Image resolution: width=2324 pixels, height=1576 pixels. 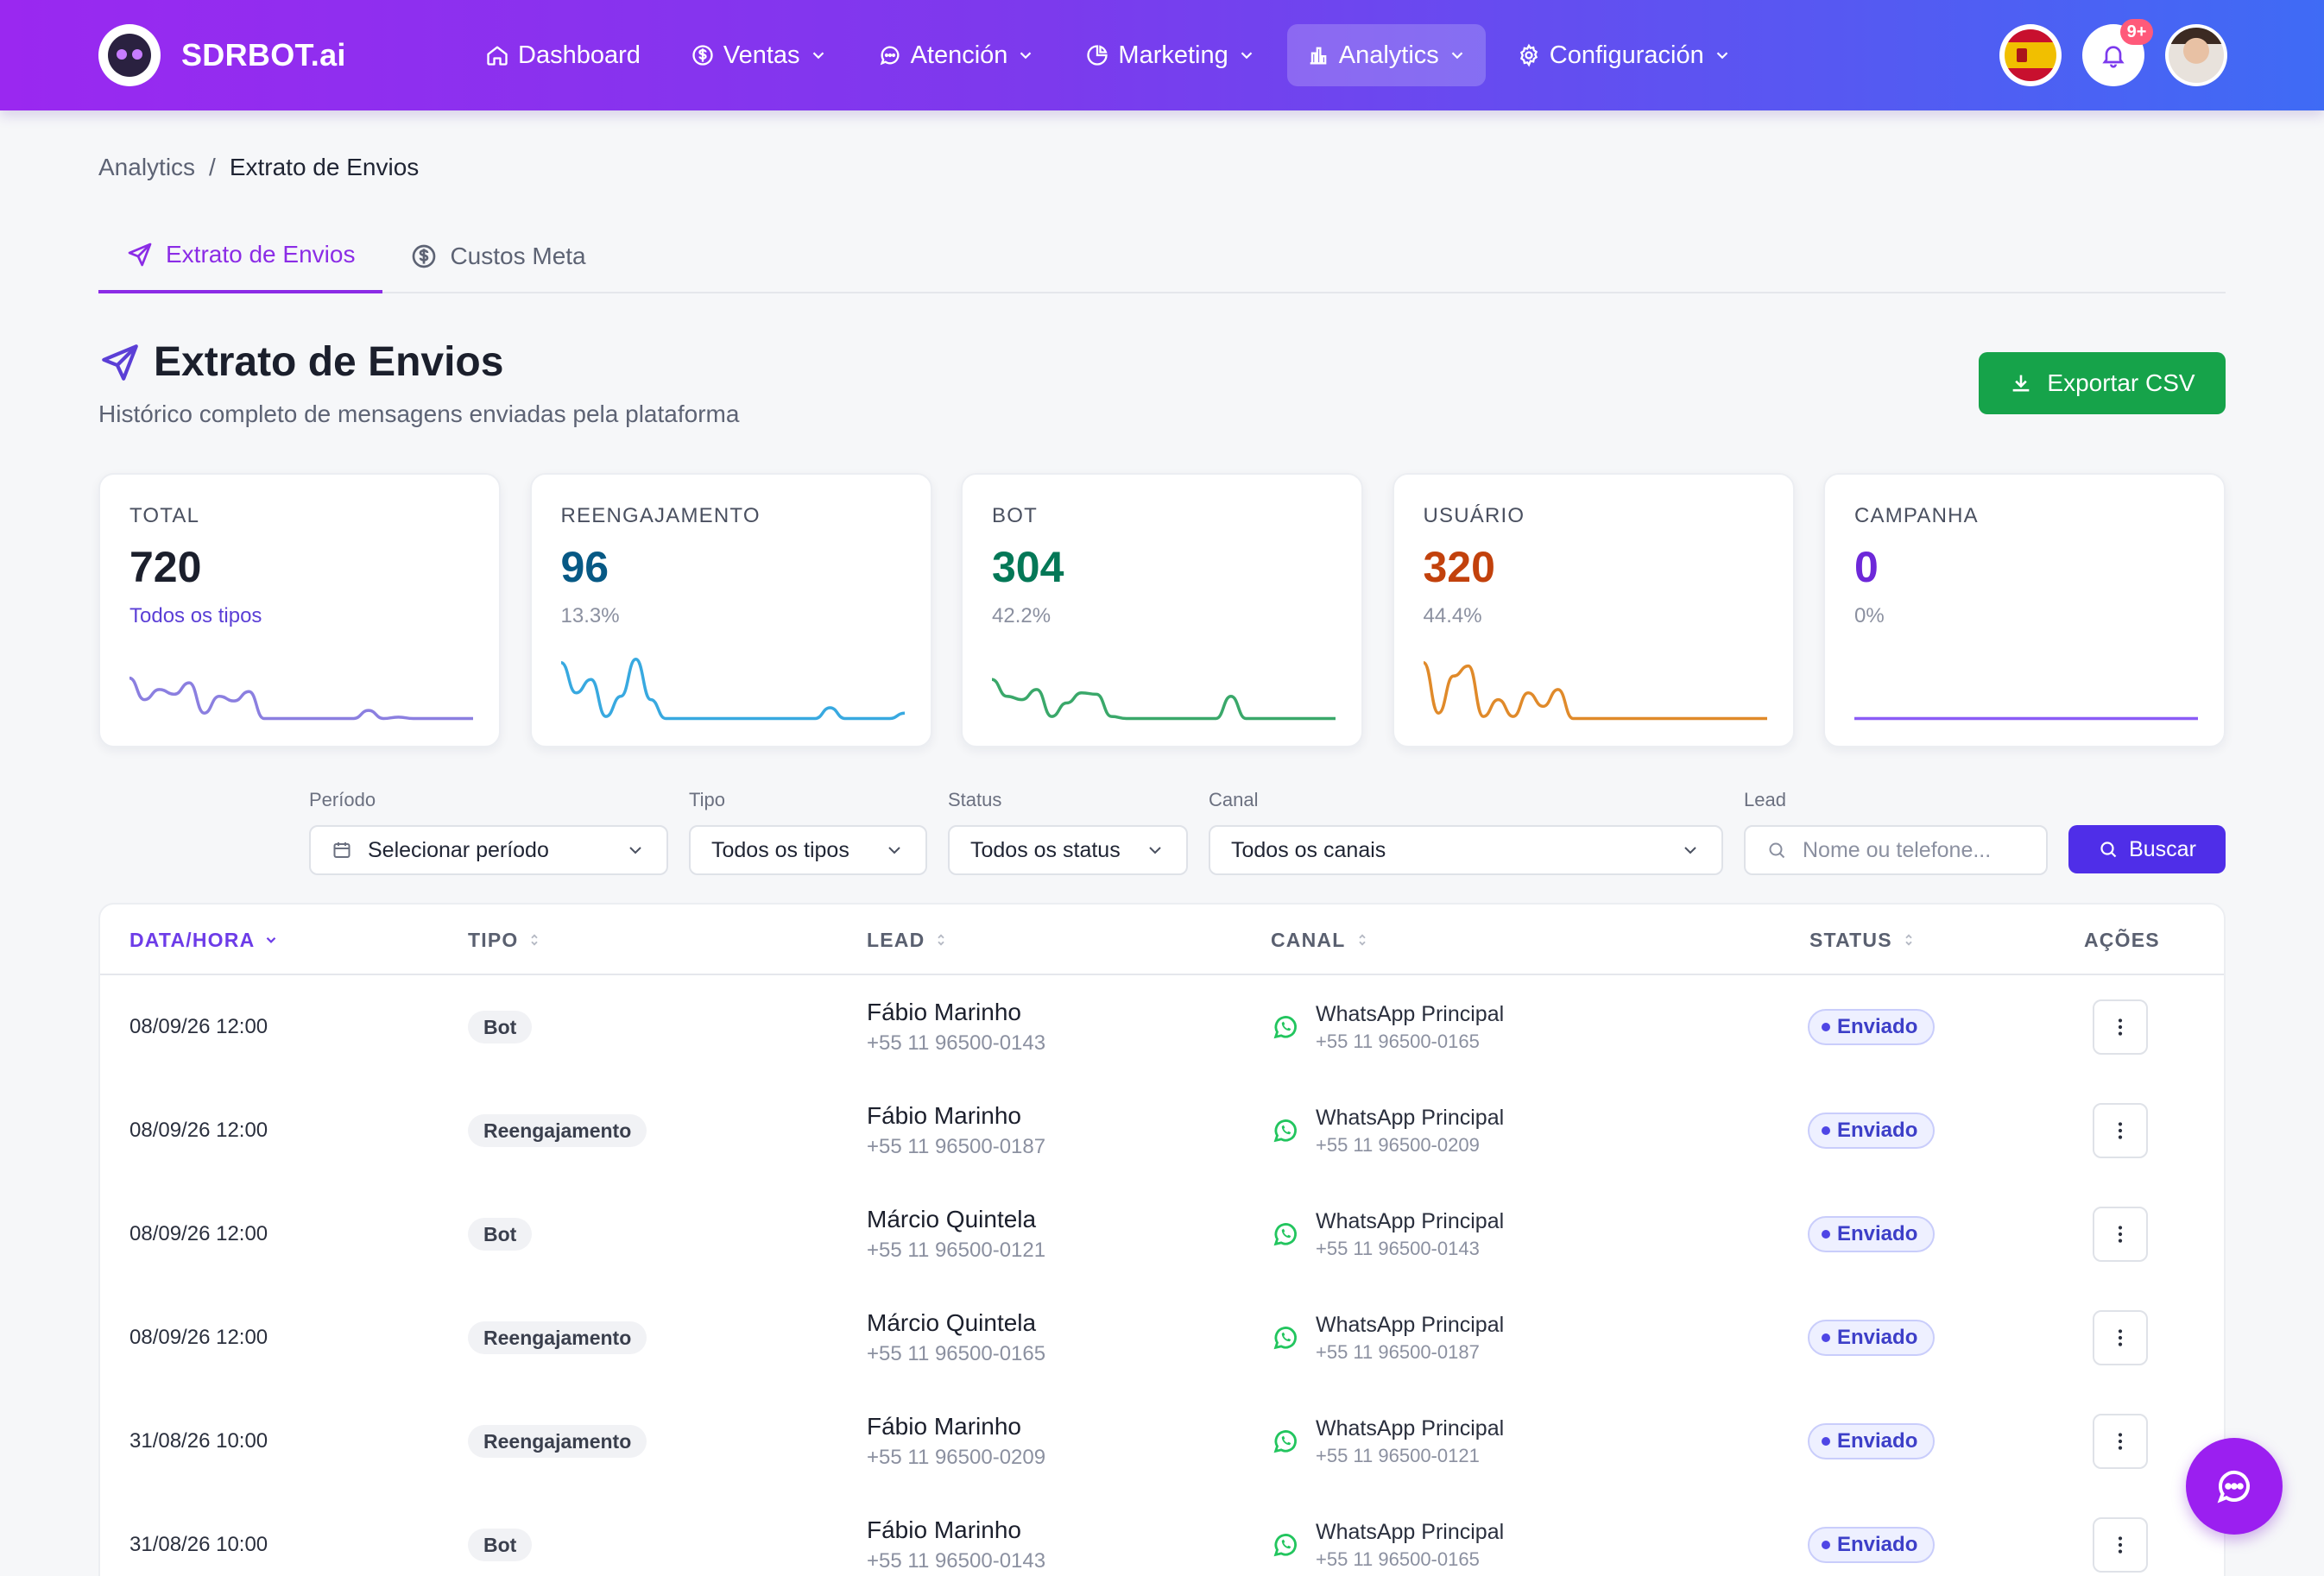 I want to click on nav-item-dashboard: Dashboard, so click(x=563, y=55).